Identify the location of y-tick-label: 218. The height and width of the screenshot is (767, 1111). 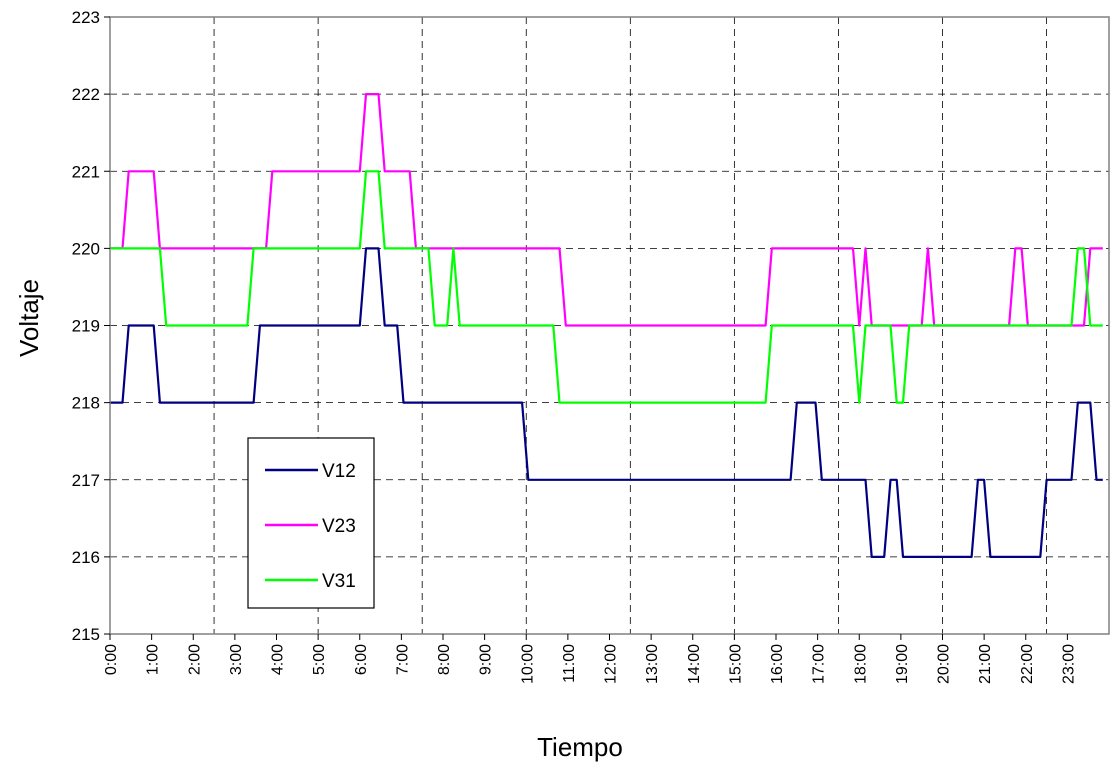
(86, 403).